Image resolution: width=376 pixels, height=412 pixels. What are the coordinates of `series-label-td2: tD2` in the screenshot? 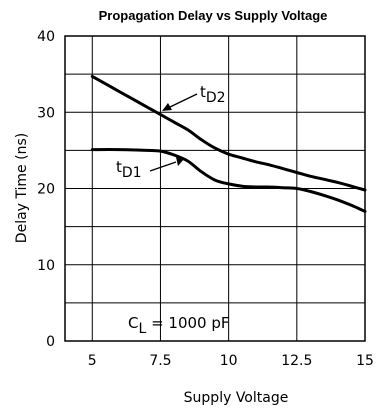 It's located at (194, 97).